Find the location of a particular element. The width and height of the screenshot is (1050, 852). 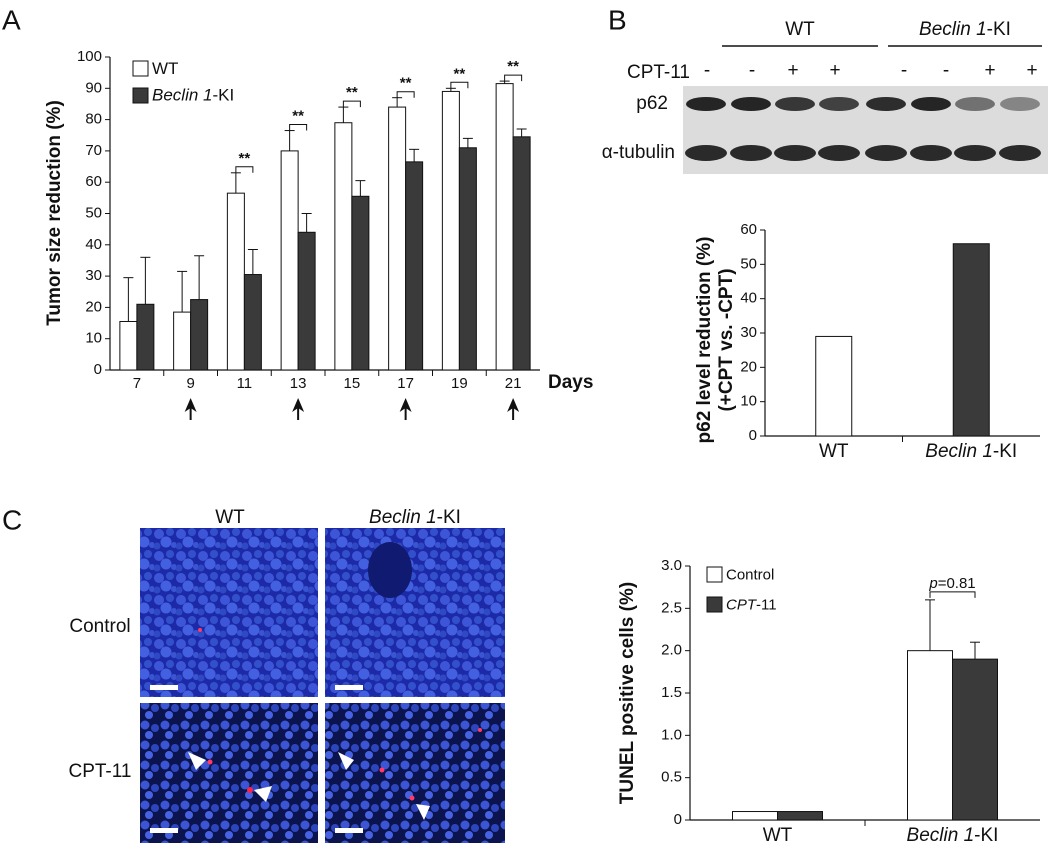

treatment-label: CPT-11 is located at coordinates (658, 72).